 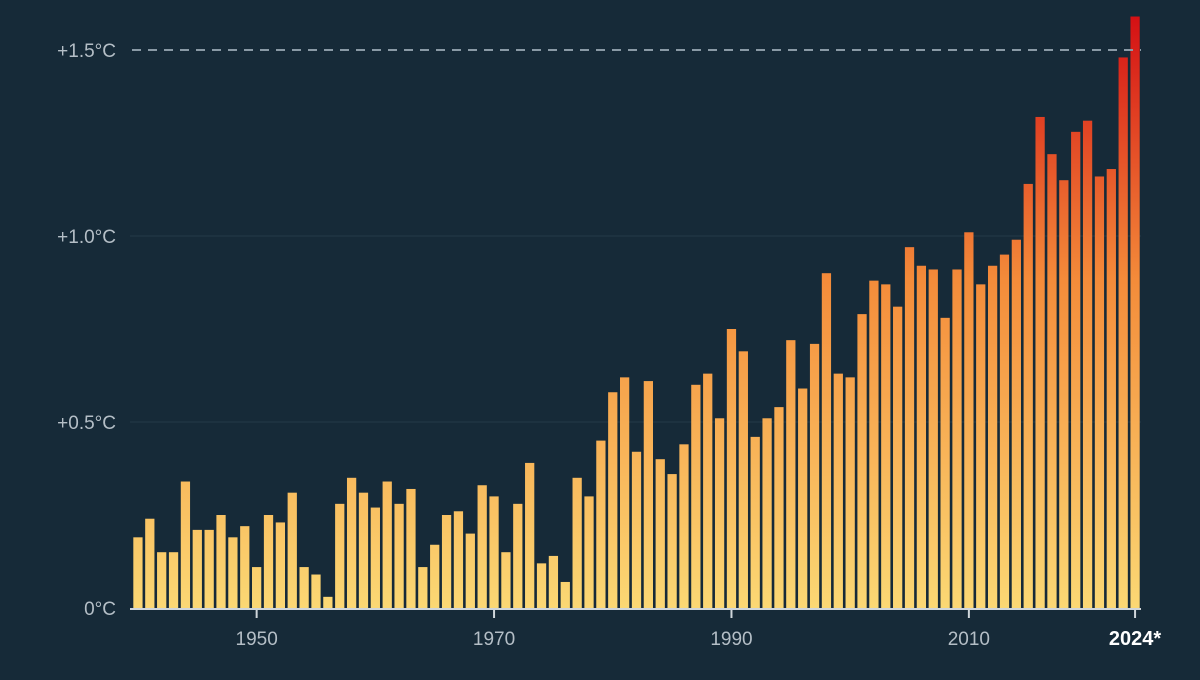 What do you see at coordinates (530, 535) in the screenshot?
I see `bar-1973` at bounding box center [530, 535].